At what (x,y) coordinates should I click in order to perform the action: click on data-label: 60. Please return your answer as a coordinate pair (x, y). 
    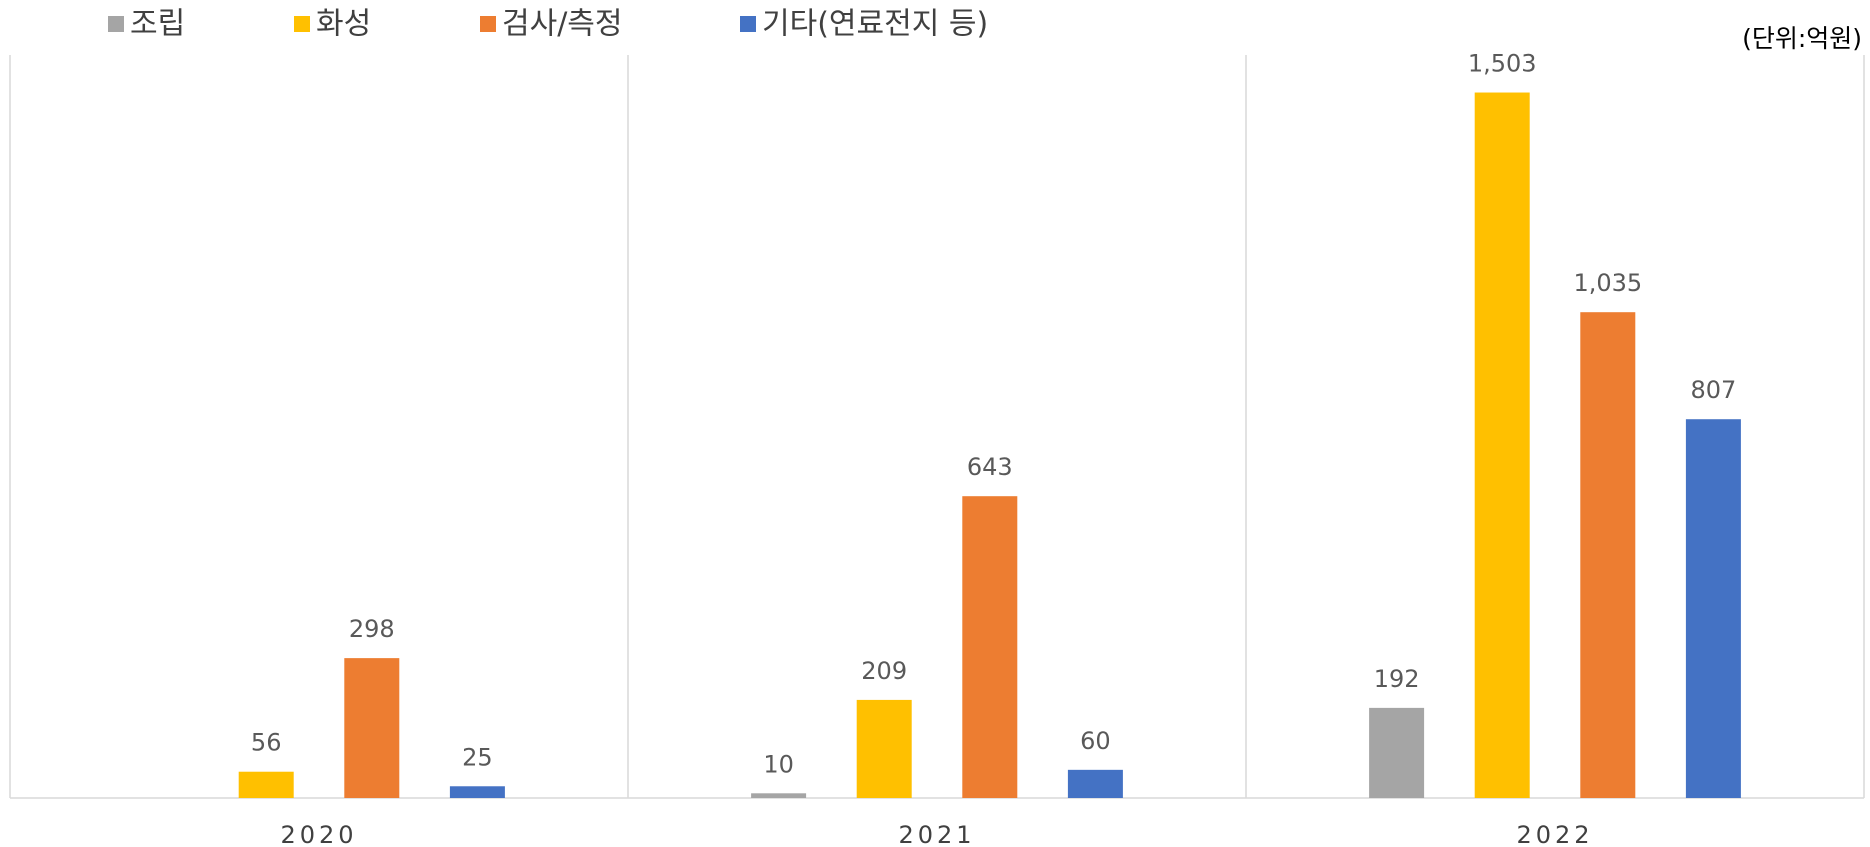
    Looking at the image, I should click on (1095, 741).